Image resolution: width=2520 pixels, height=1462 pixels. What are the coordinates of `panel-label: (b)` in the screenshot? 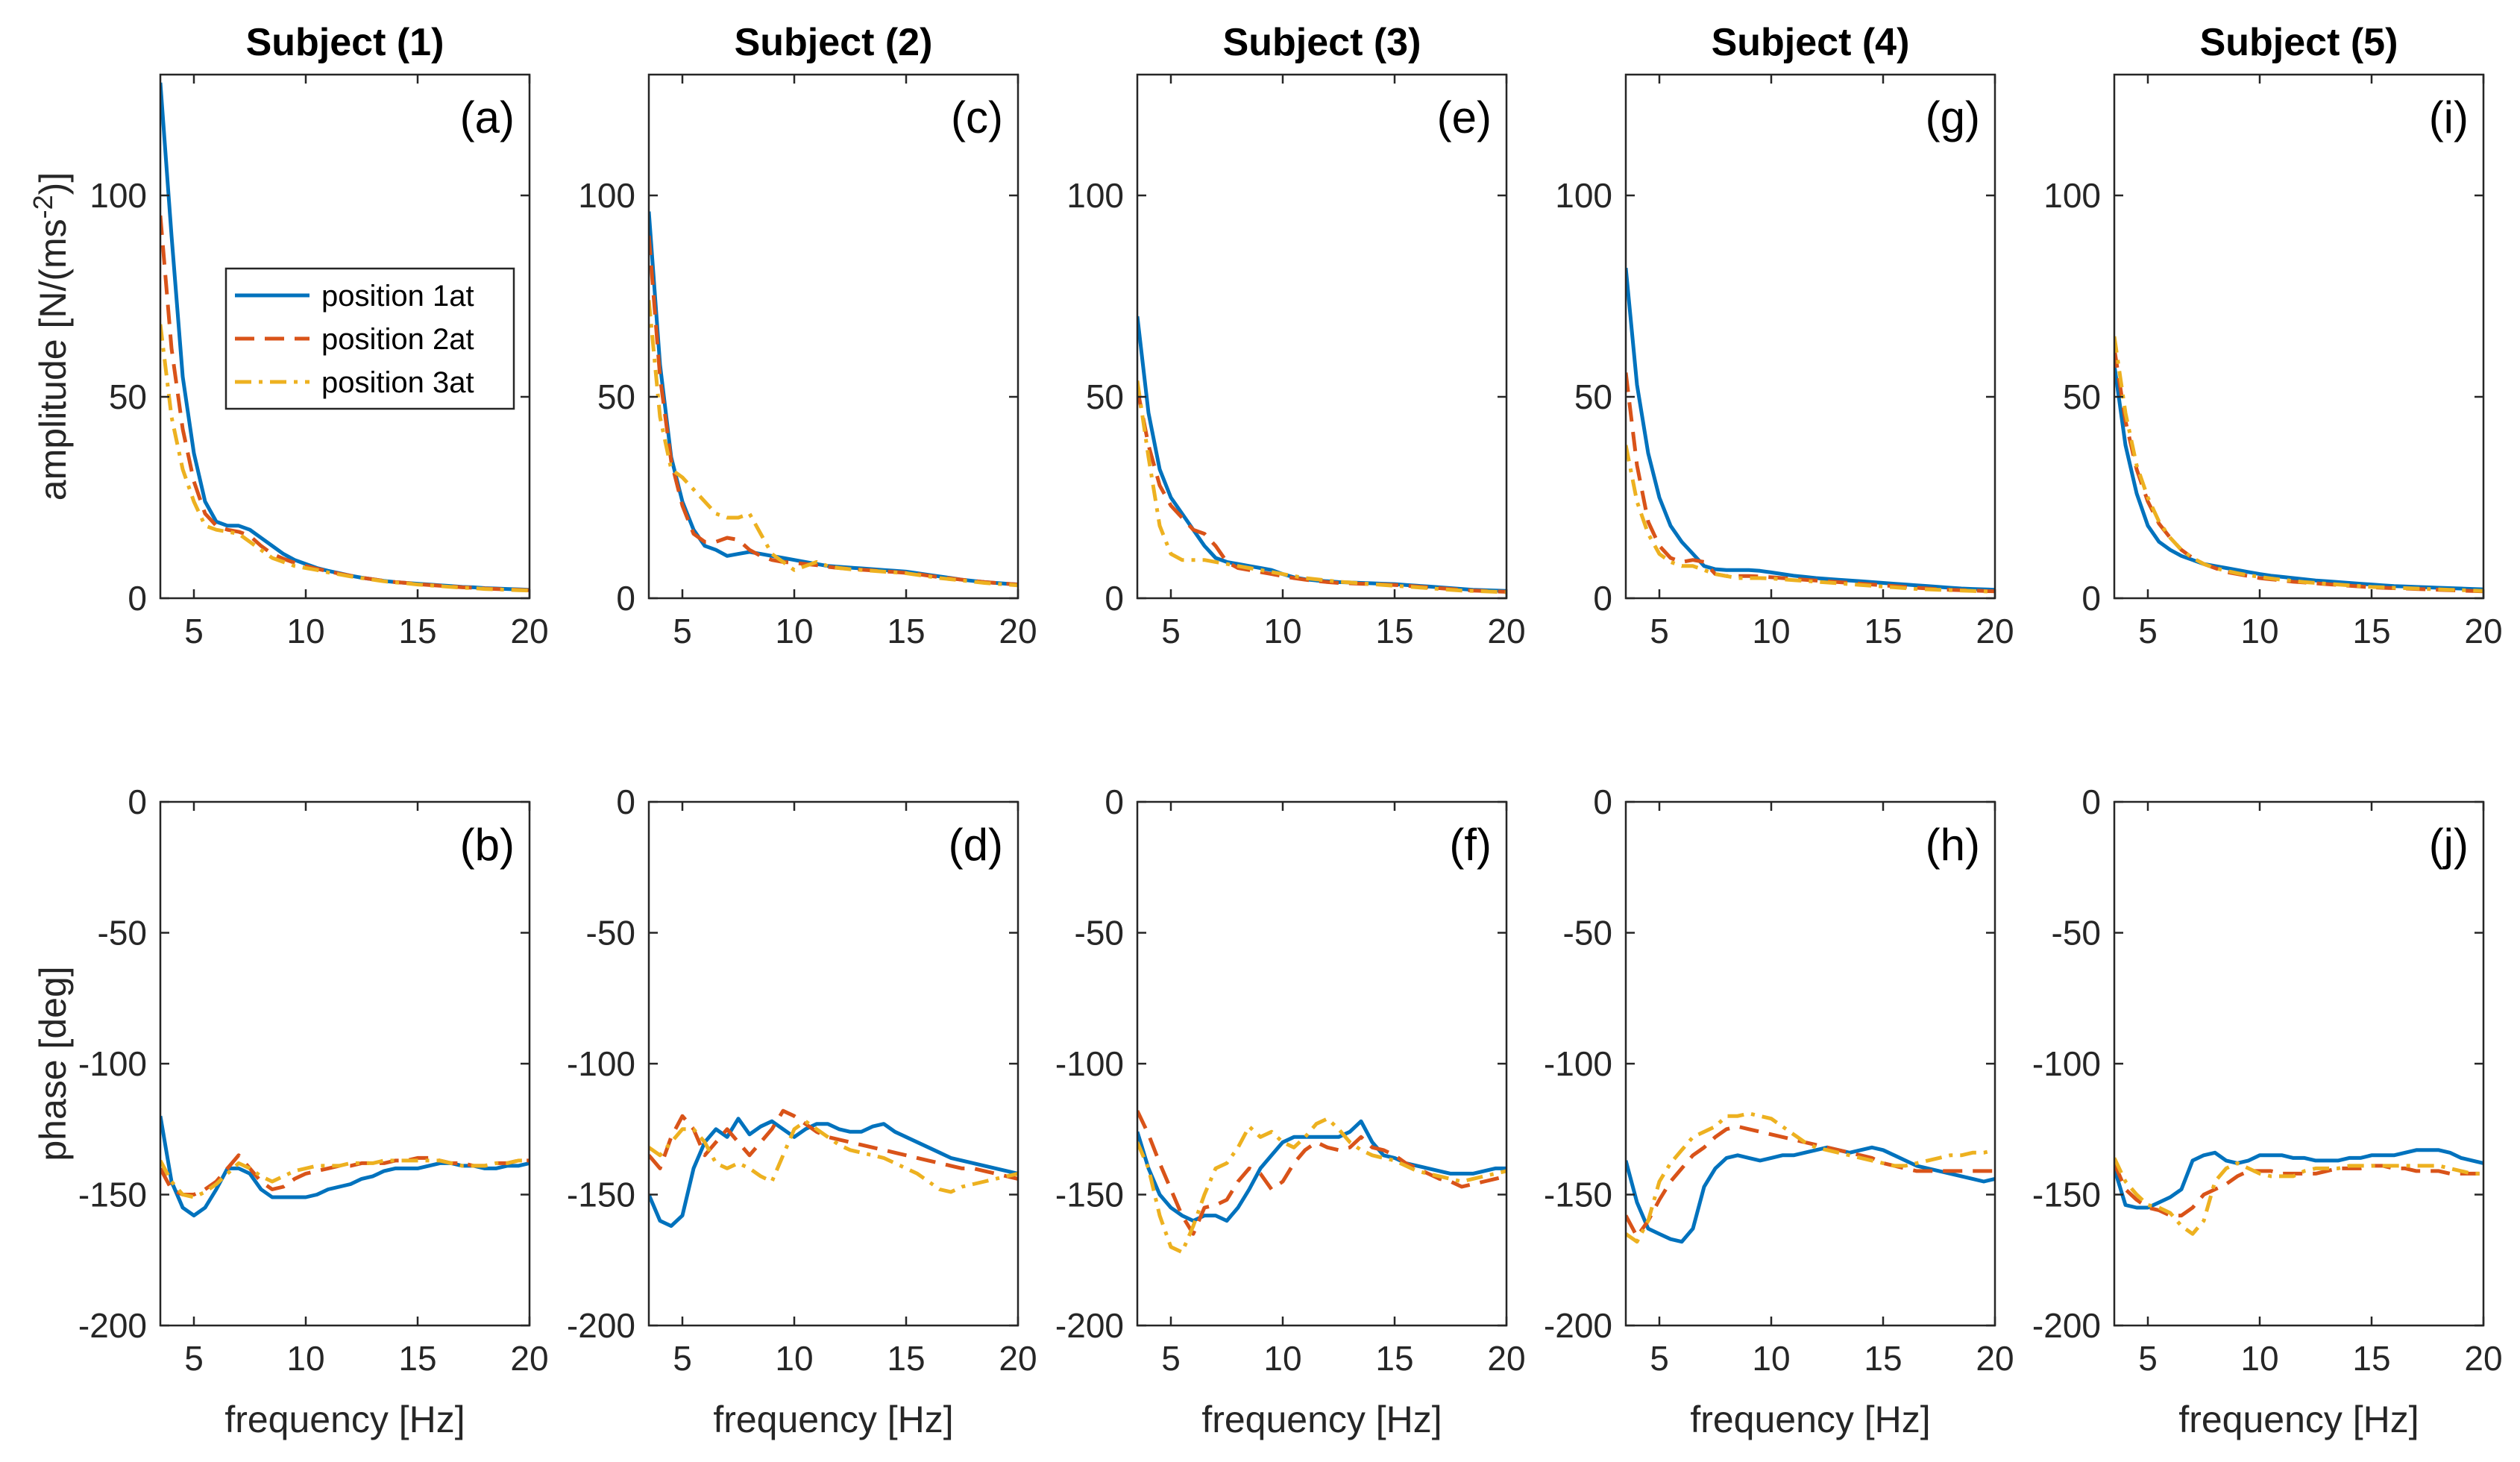 It's located at (487, 845).